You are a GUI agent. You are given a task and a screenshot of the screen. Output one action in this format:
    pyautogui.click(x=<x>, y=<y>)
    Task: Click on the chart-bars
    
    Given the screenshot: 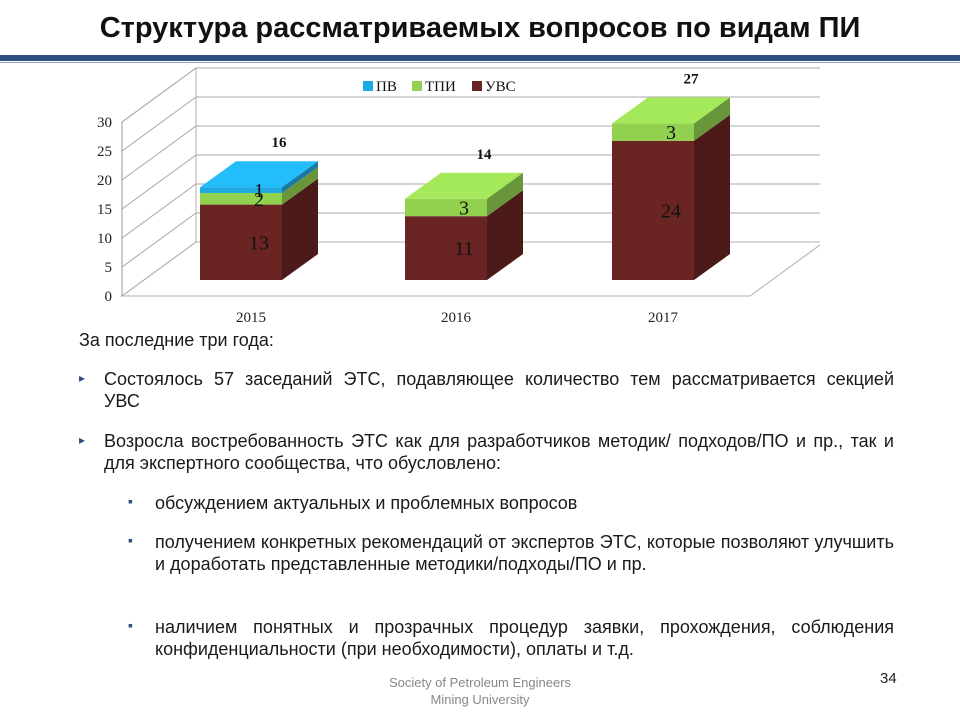 What is the action you would take?
    pyautogui.click(x=465, y=188)
    